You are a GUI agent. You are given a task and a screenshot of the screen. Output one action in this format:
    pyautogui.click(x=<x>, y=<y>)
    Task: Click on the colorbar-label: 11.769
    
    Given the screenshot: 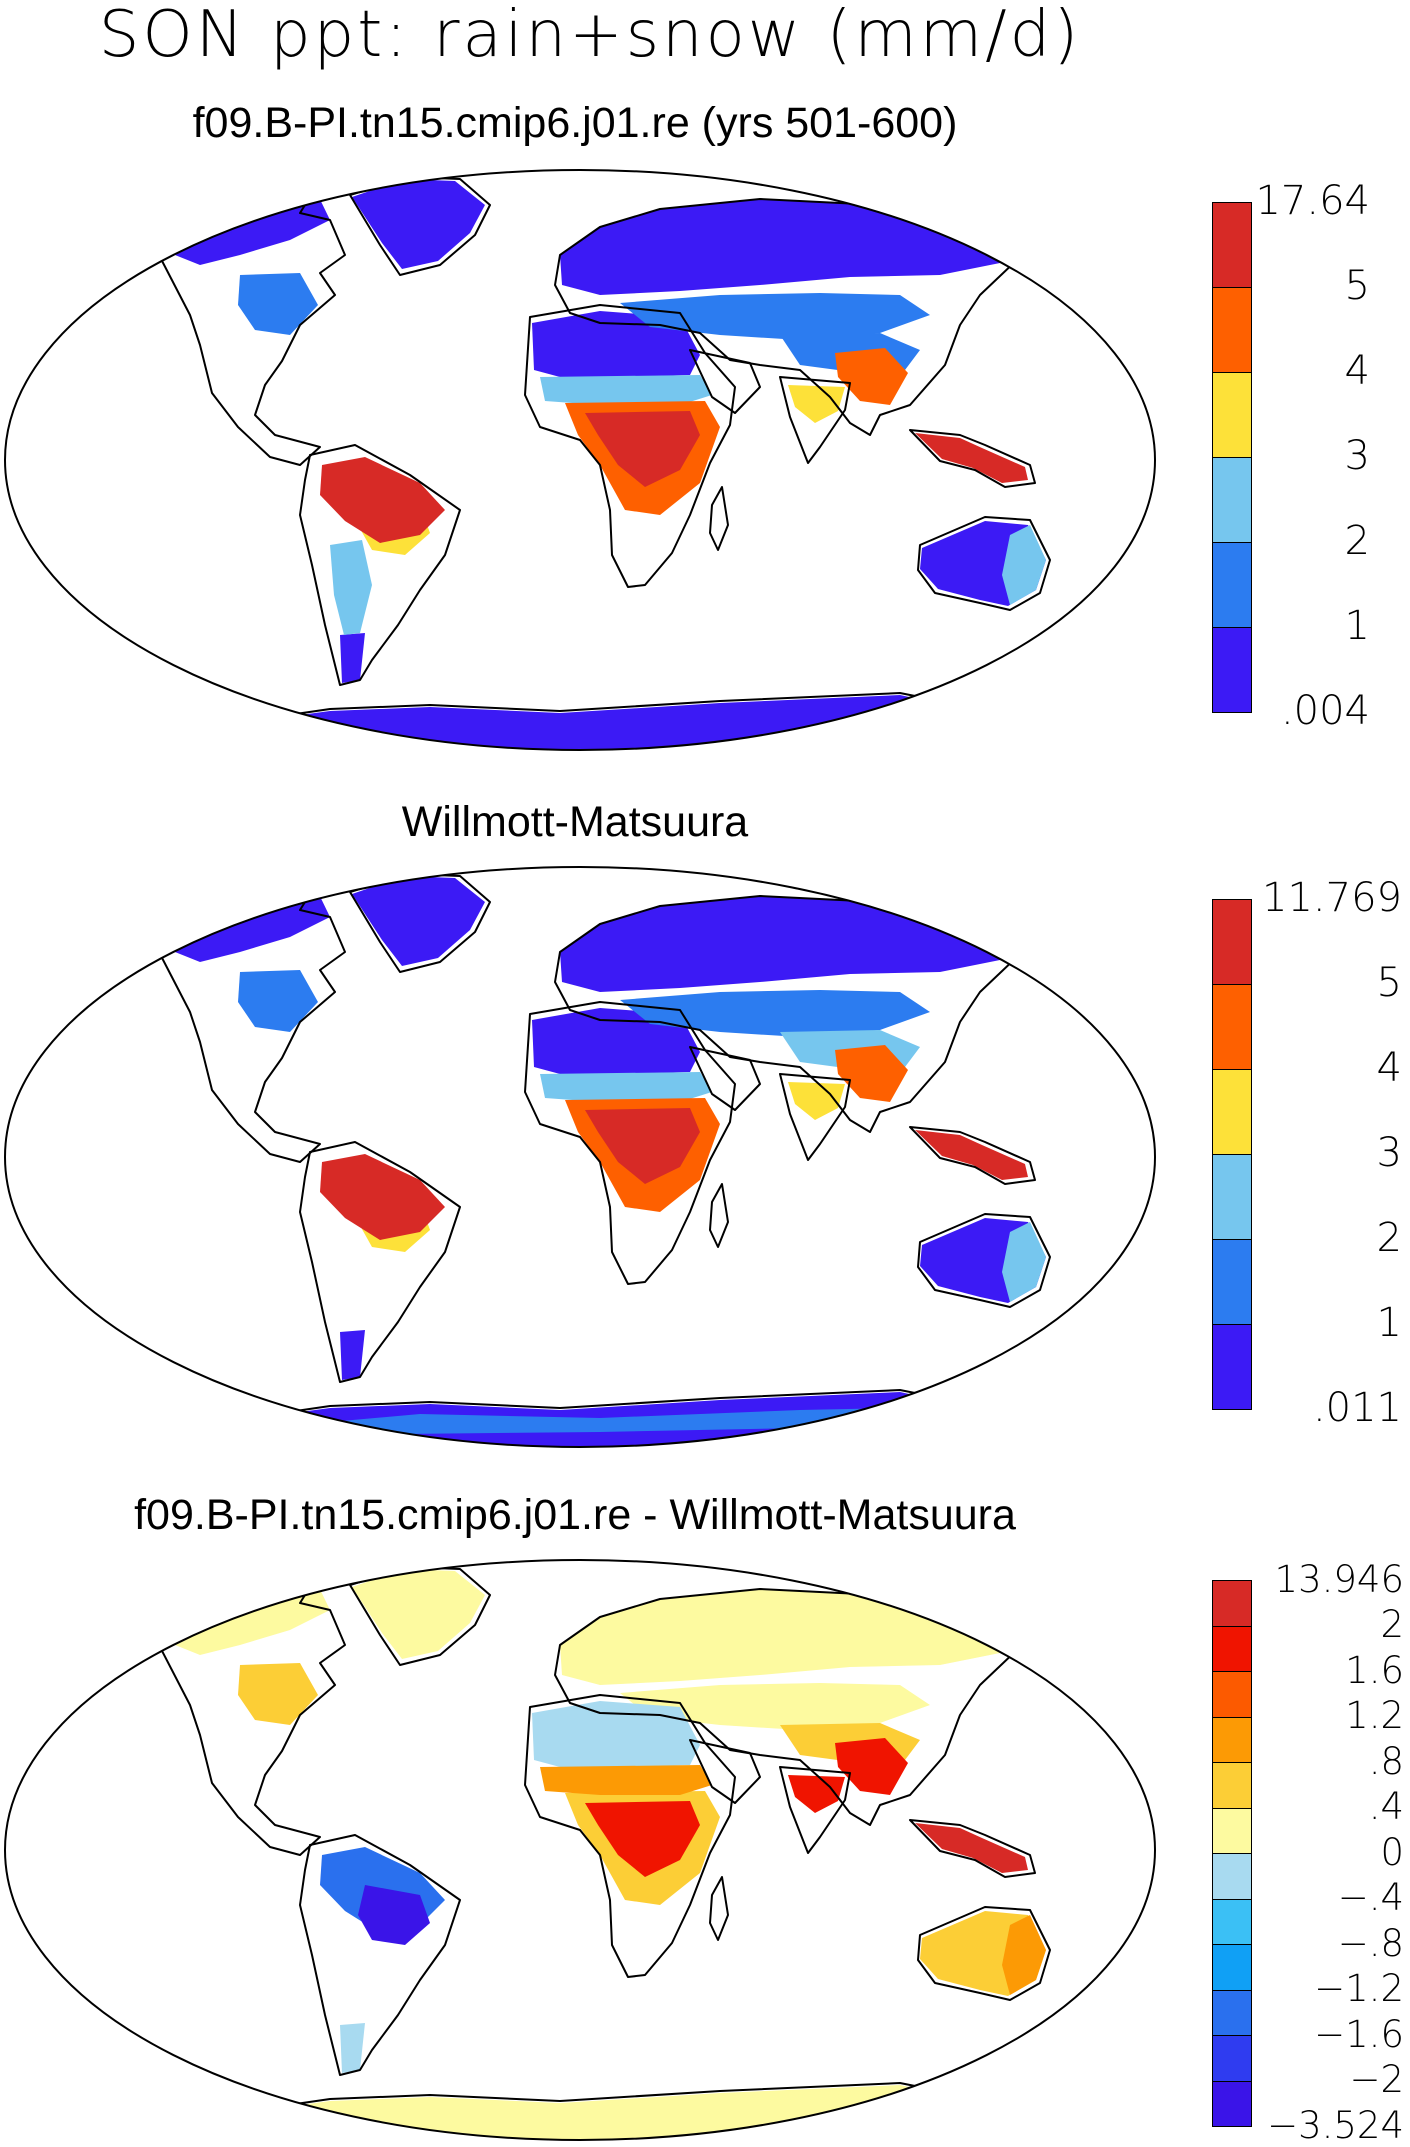 What is the action you would take?
    pyautogui.click(x=1332, y=898)
    